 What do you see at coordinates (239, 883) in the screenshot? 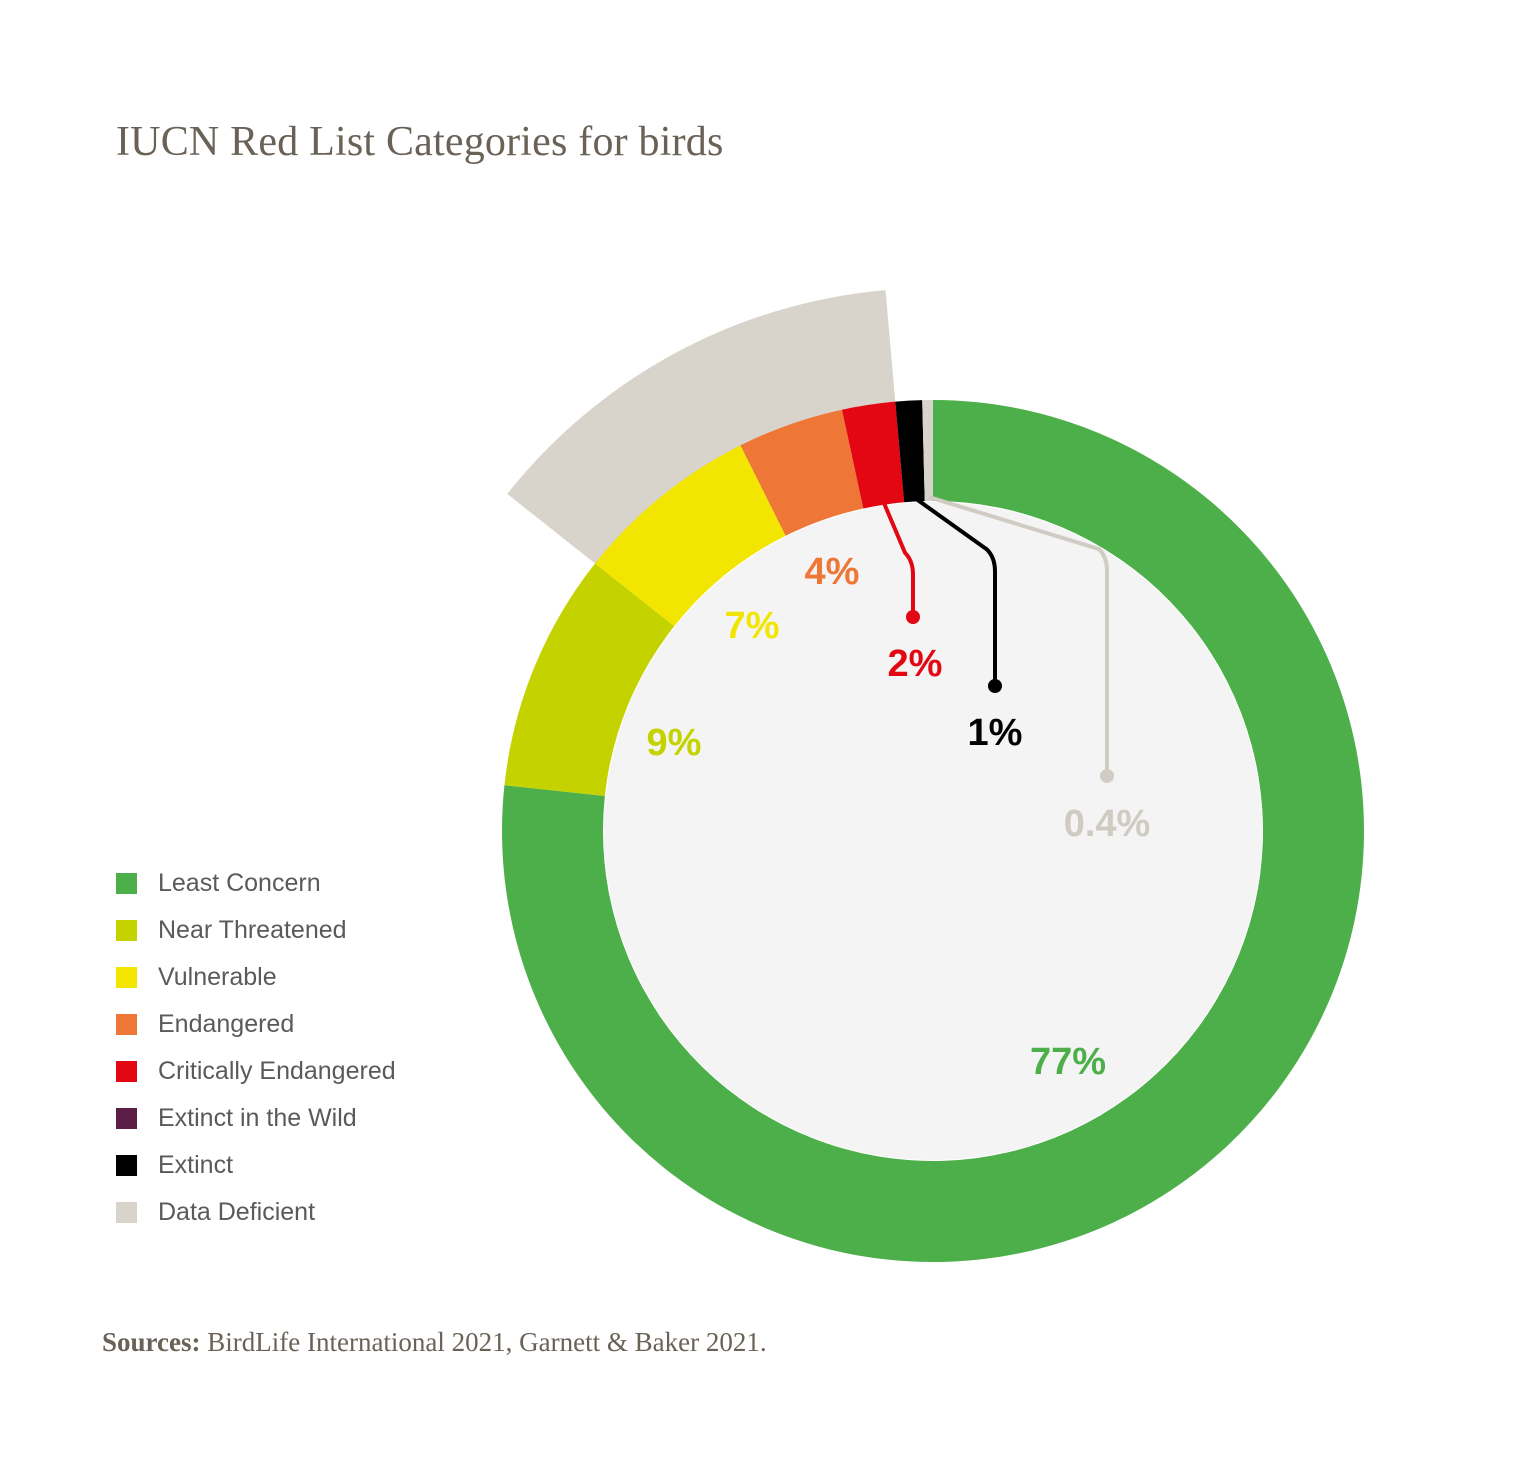
I see `legend-label: Least Concern` at bounding box center [239, 883].